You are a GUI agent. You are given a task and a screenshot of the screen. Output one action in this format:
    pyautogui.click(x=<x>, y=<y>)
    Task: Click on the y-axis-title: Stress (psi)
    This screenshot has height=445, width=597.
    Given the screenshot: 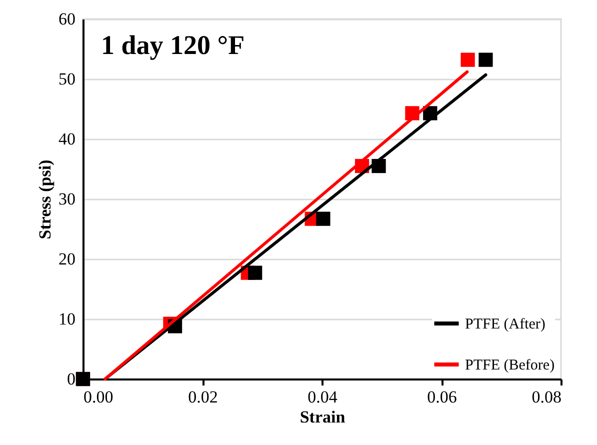 What is the action you would take?
    pyautogui.click(x=45, y=200)
    